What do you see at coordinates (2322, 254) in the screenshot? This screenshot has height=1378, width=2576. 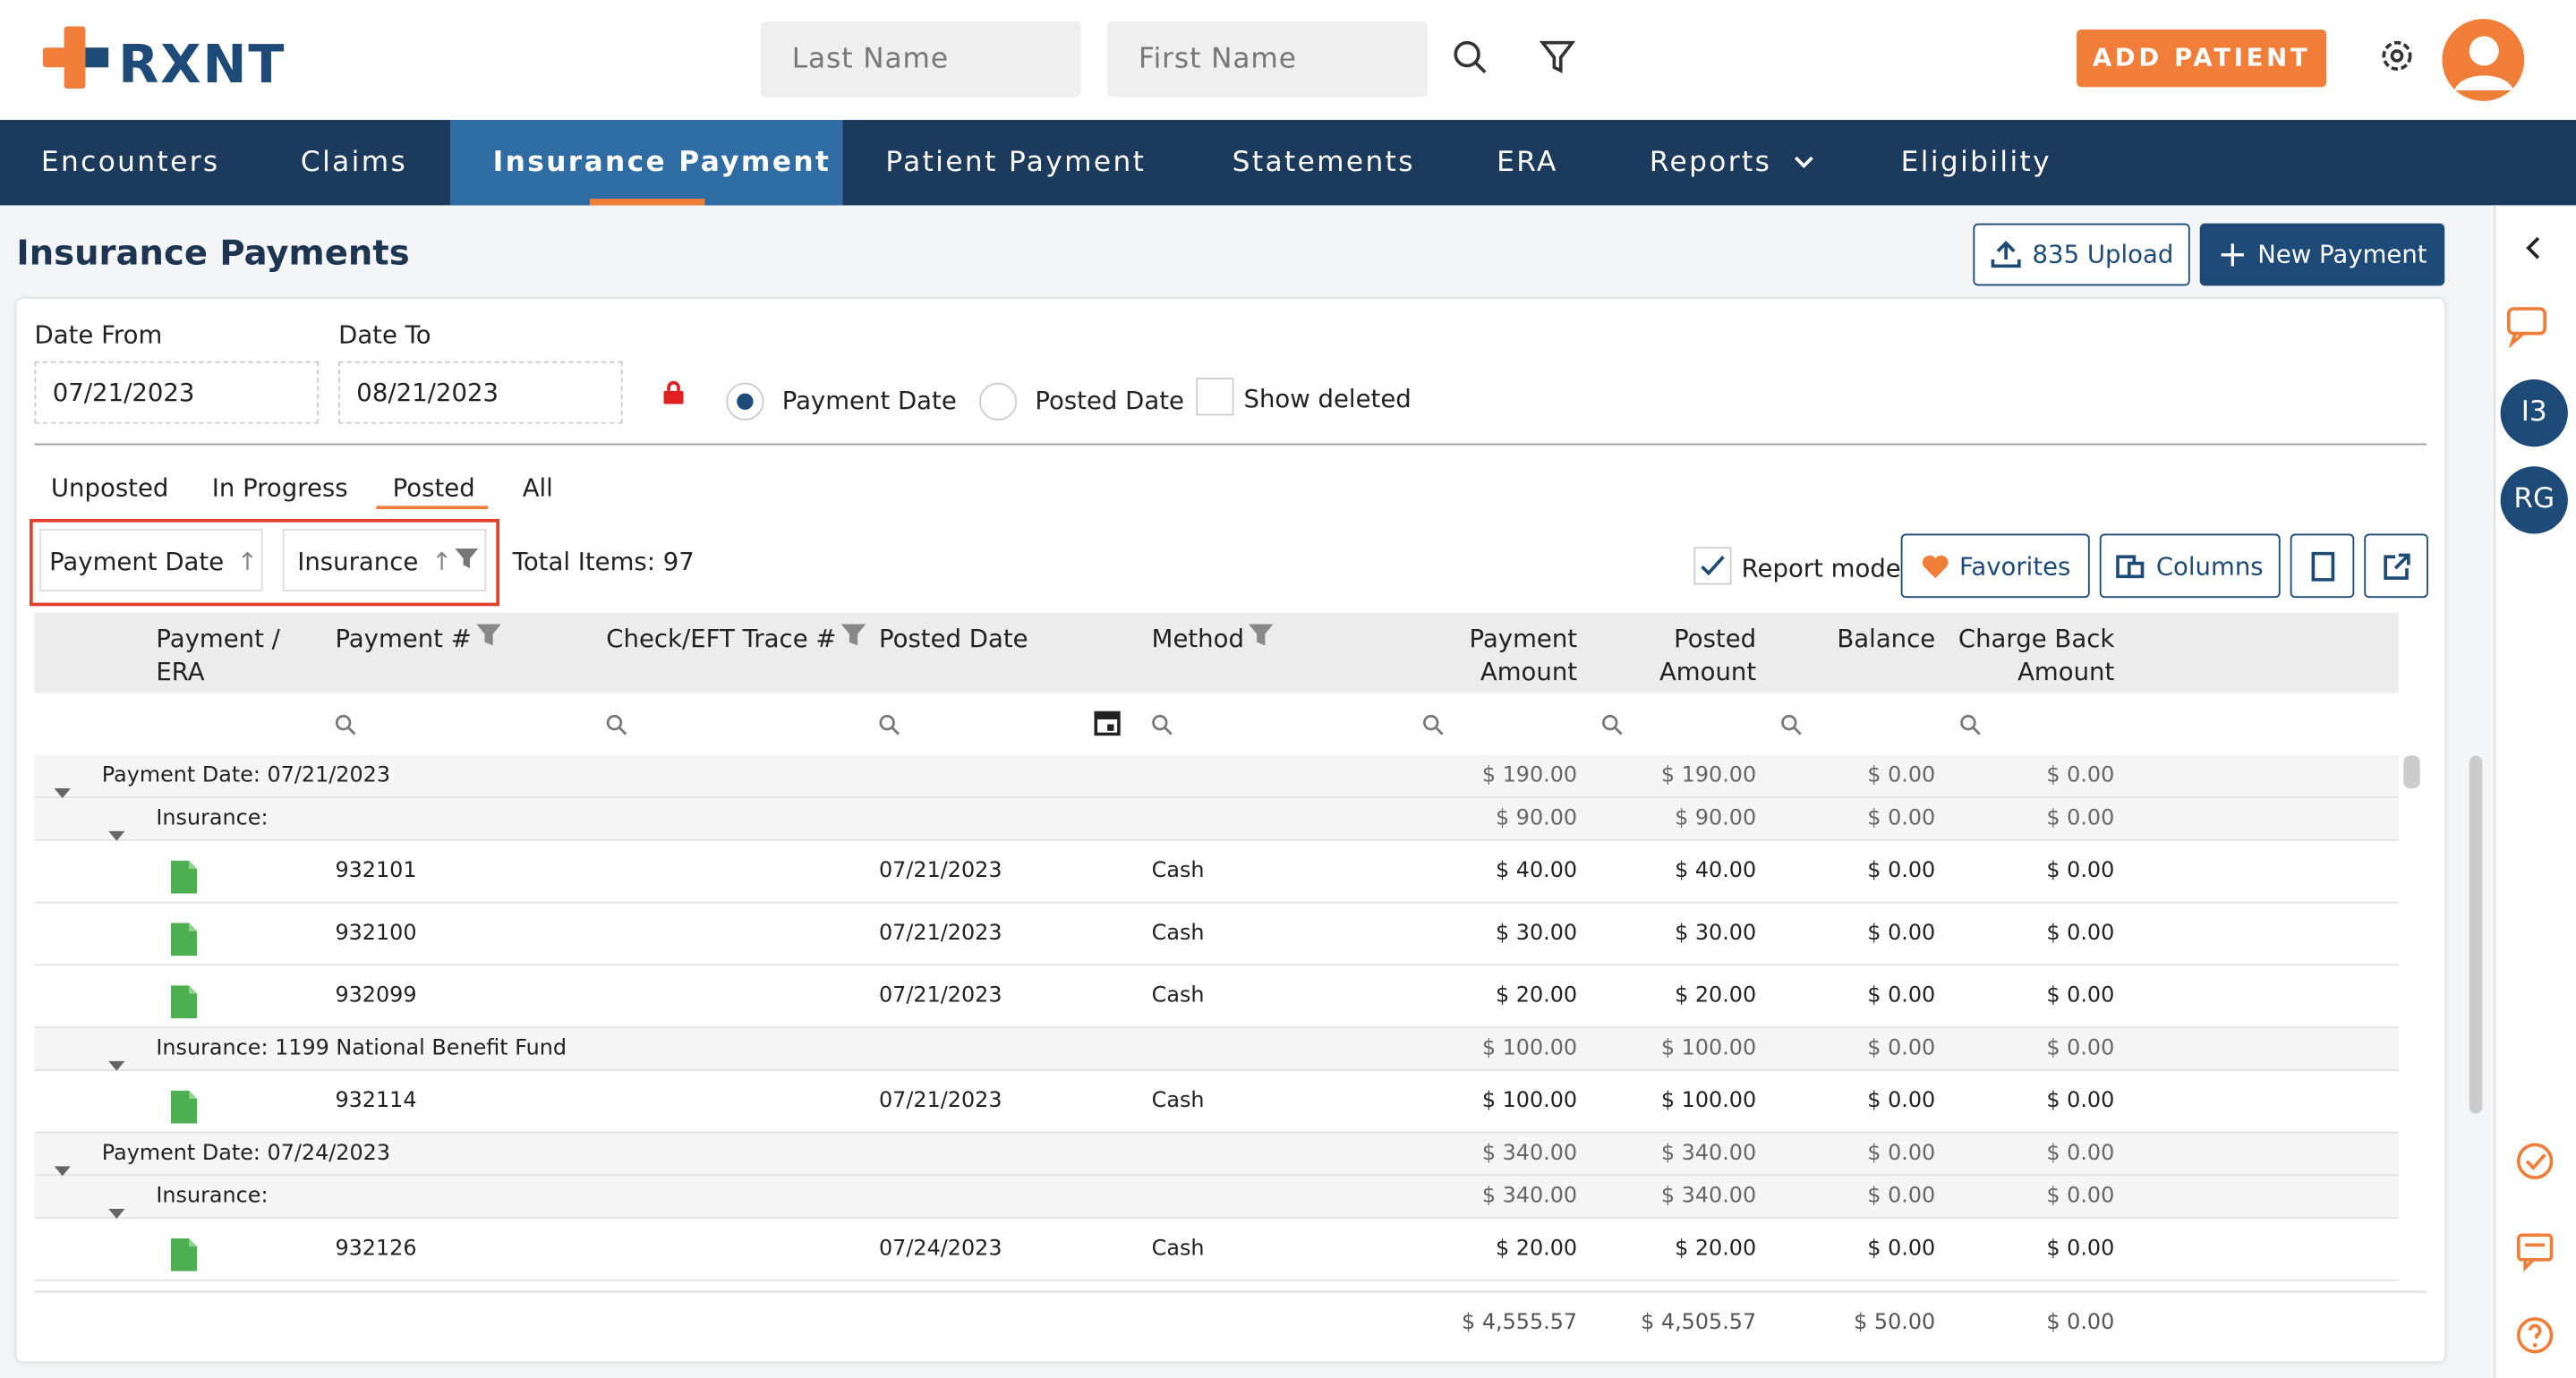 I see `new-payment-button: + New Payment` at bounding box center [2322, 254].